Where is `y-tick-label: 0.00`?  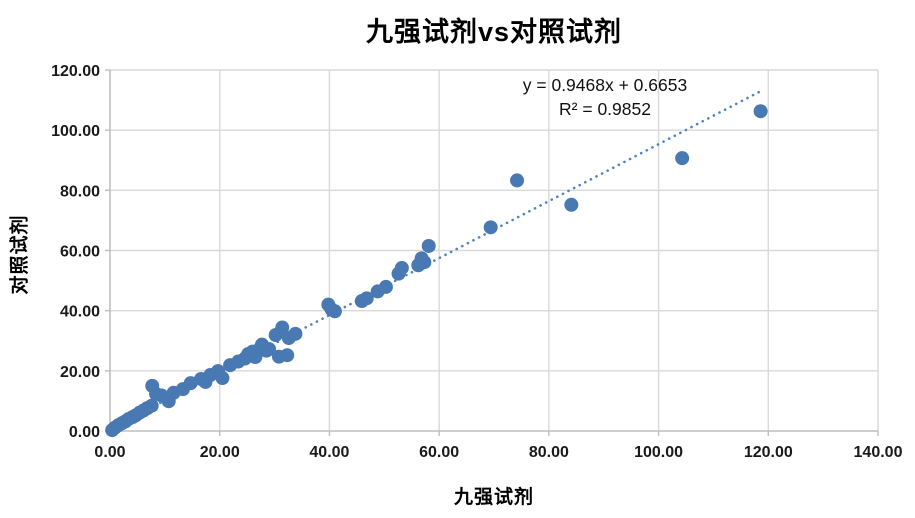
y-tick-label: 0.00 is located at coordinates (84, 432).